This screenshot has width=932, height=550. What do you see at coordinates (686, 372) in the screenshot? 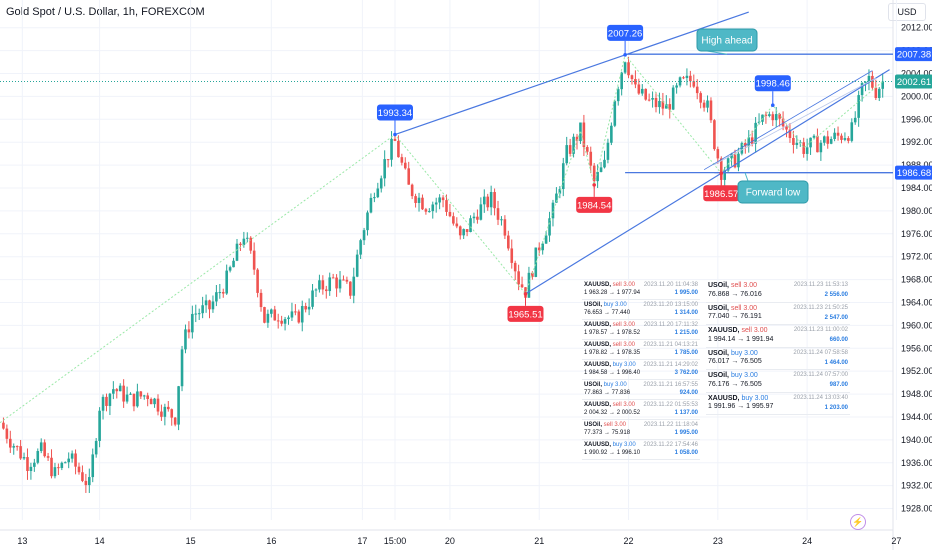
I see `trade-profit: 3 762.00` at bounding box center [686, 372].